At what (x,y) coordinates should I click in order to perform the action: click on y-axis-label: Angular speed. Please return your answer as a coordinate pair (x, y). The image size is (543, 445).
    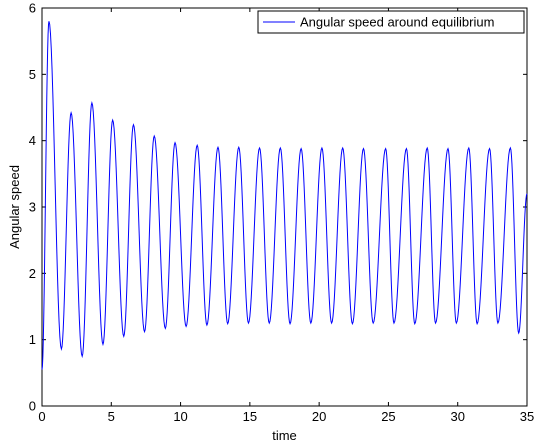
    Looking at the image, I should click on (14, 207).